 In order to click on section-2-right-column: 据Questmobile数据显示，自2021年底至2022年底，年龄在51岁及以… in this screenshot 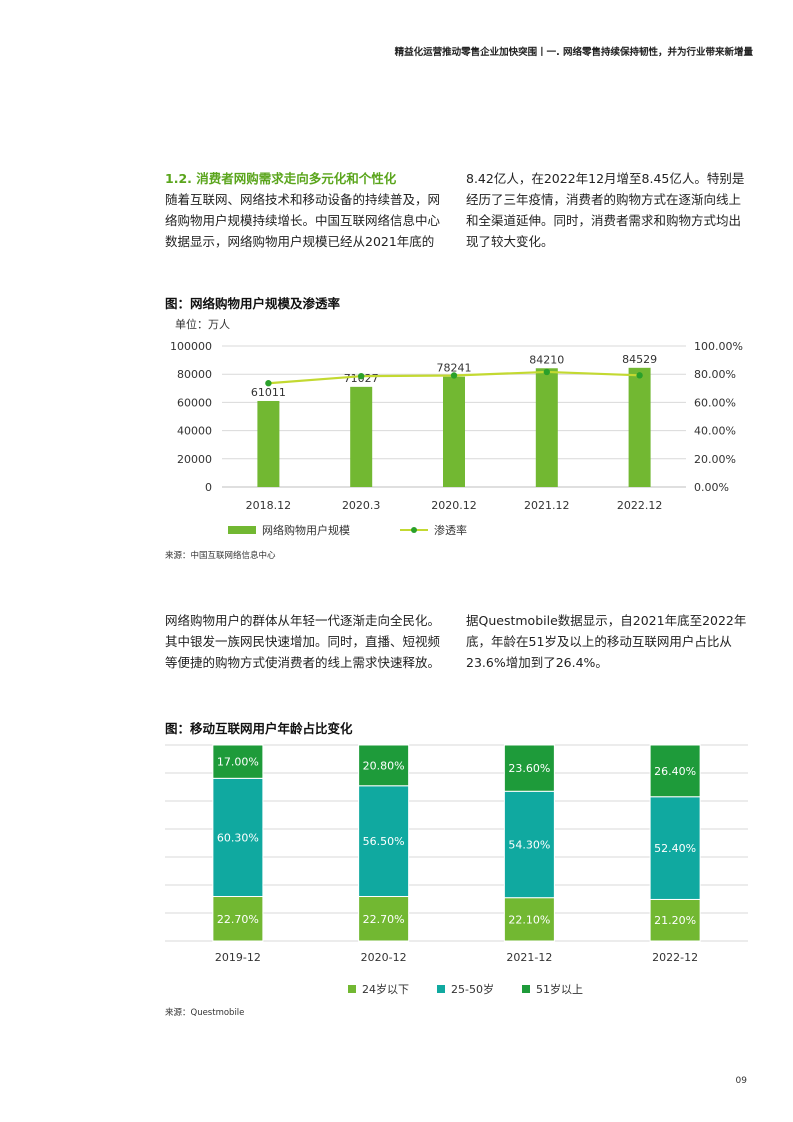, I will do `click(608, 641)`.